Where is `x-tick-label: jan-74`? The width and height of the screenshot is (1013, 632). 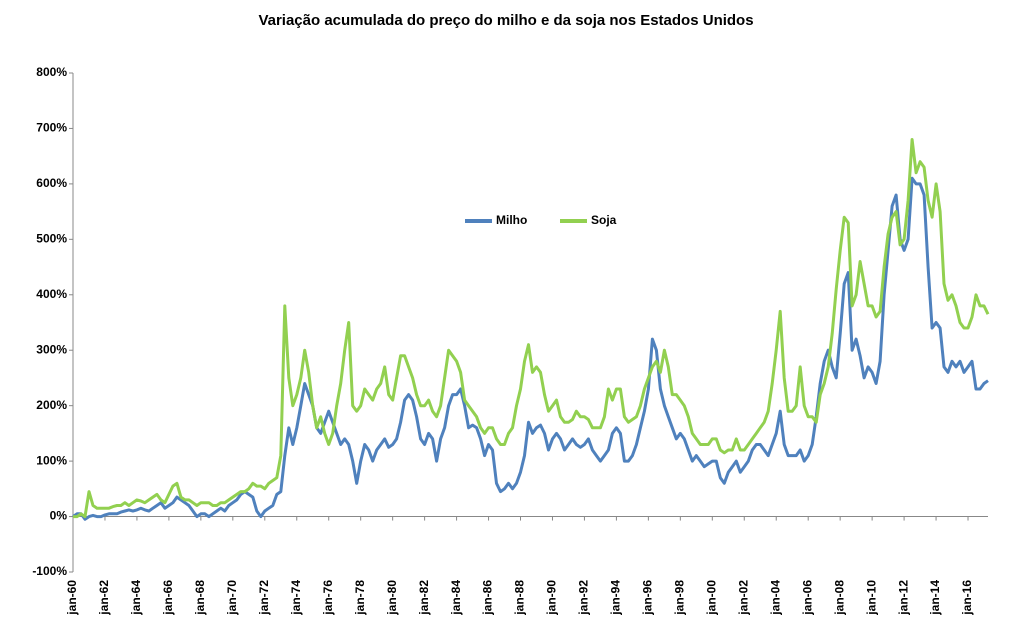
x-tick-label: jan-74 is located at coordinates (296, 598).